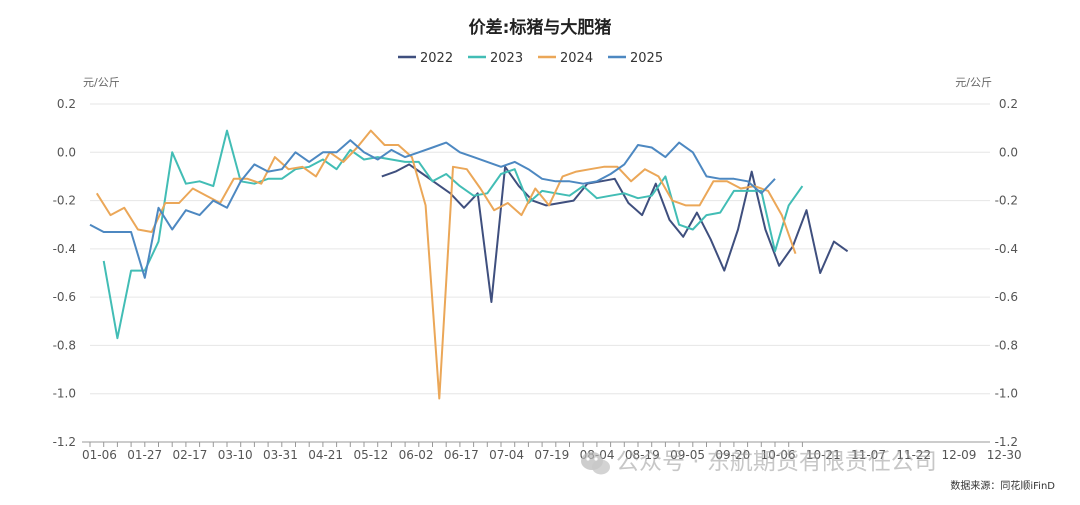  What do you see at coordinates (778, 455) in the screenshot?
I see `x-tick-label: 10-06` at bounding box center [778, 455].